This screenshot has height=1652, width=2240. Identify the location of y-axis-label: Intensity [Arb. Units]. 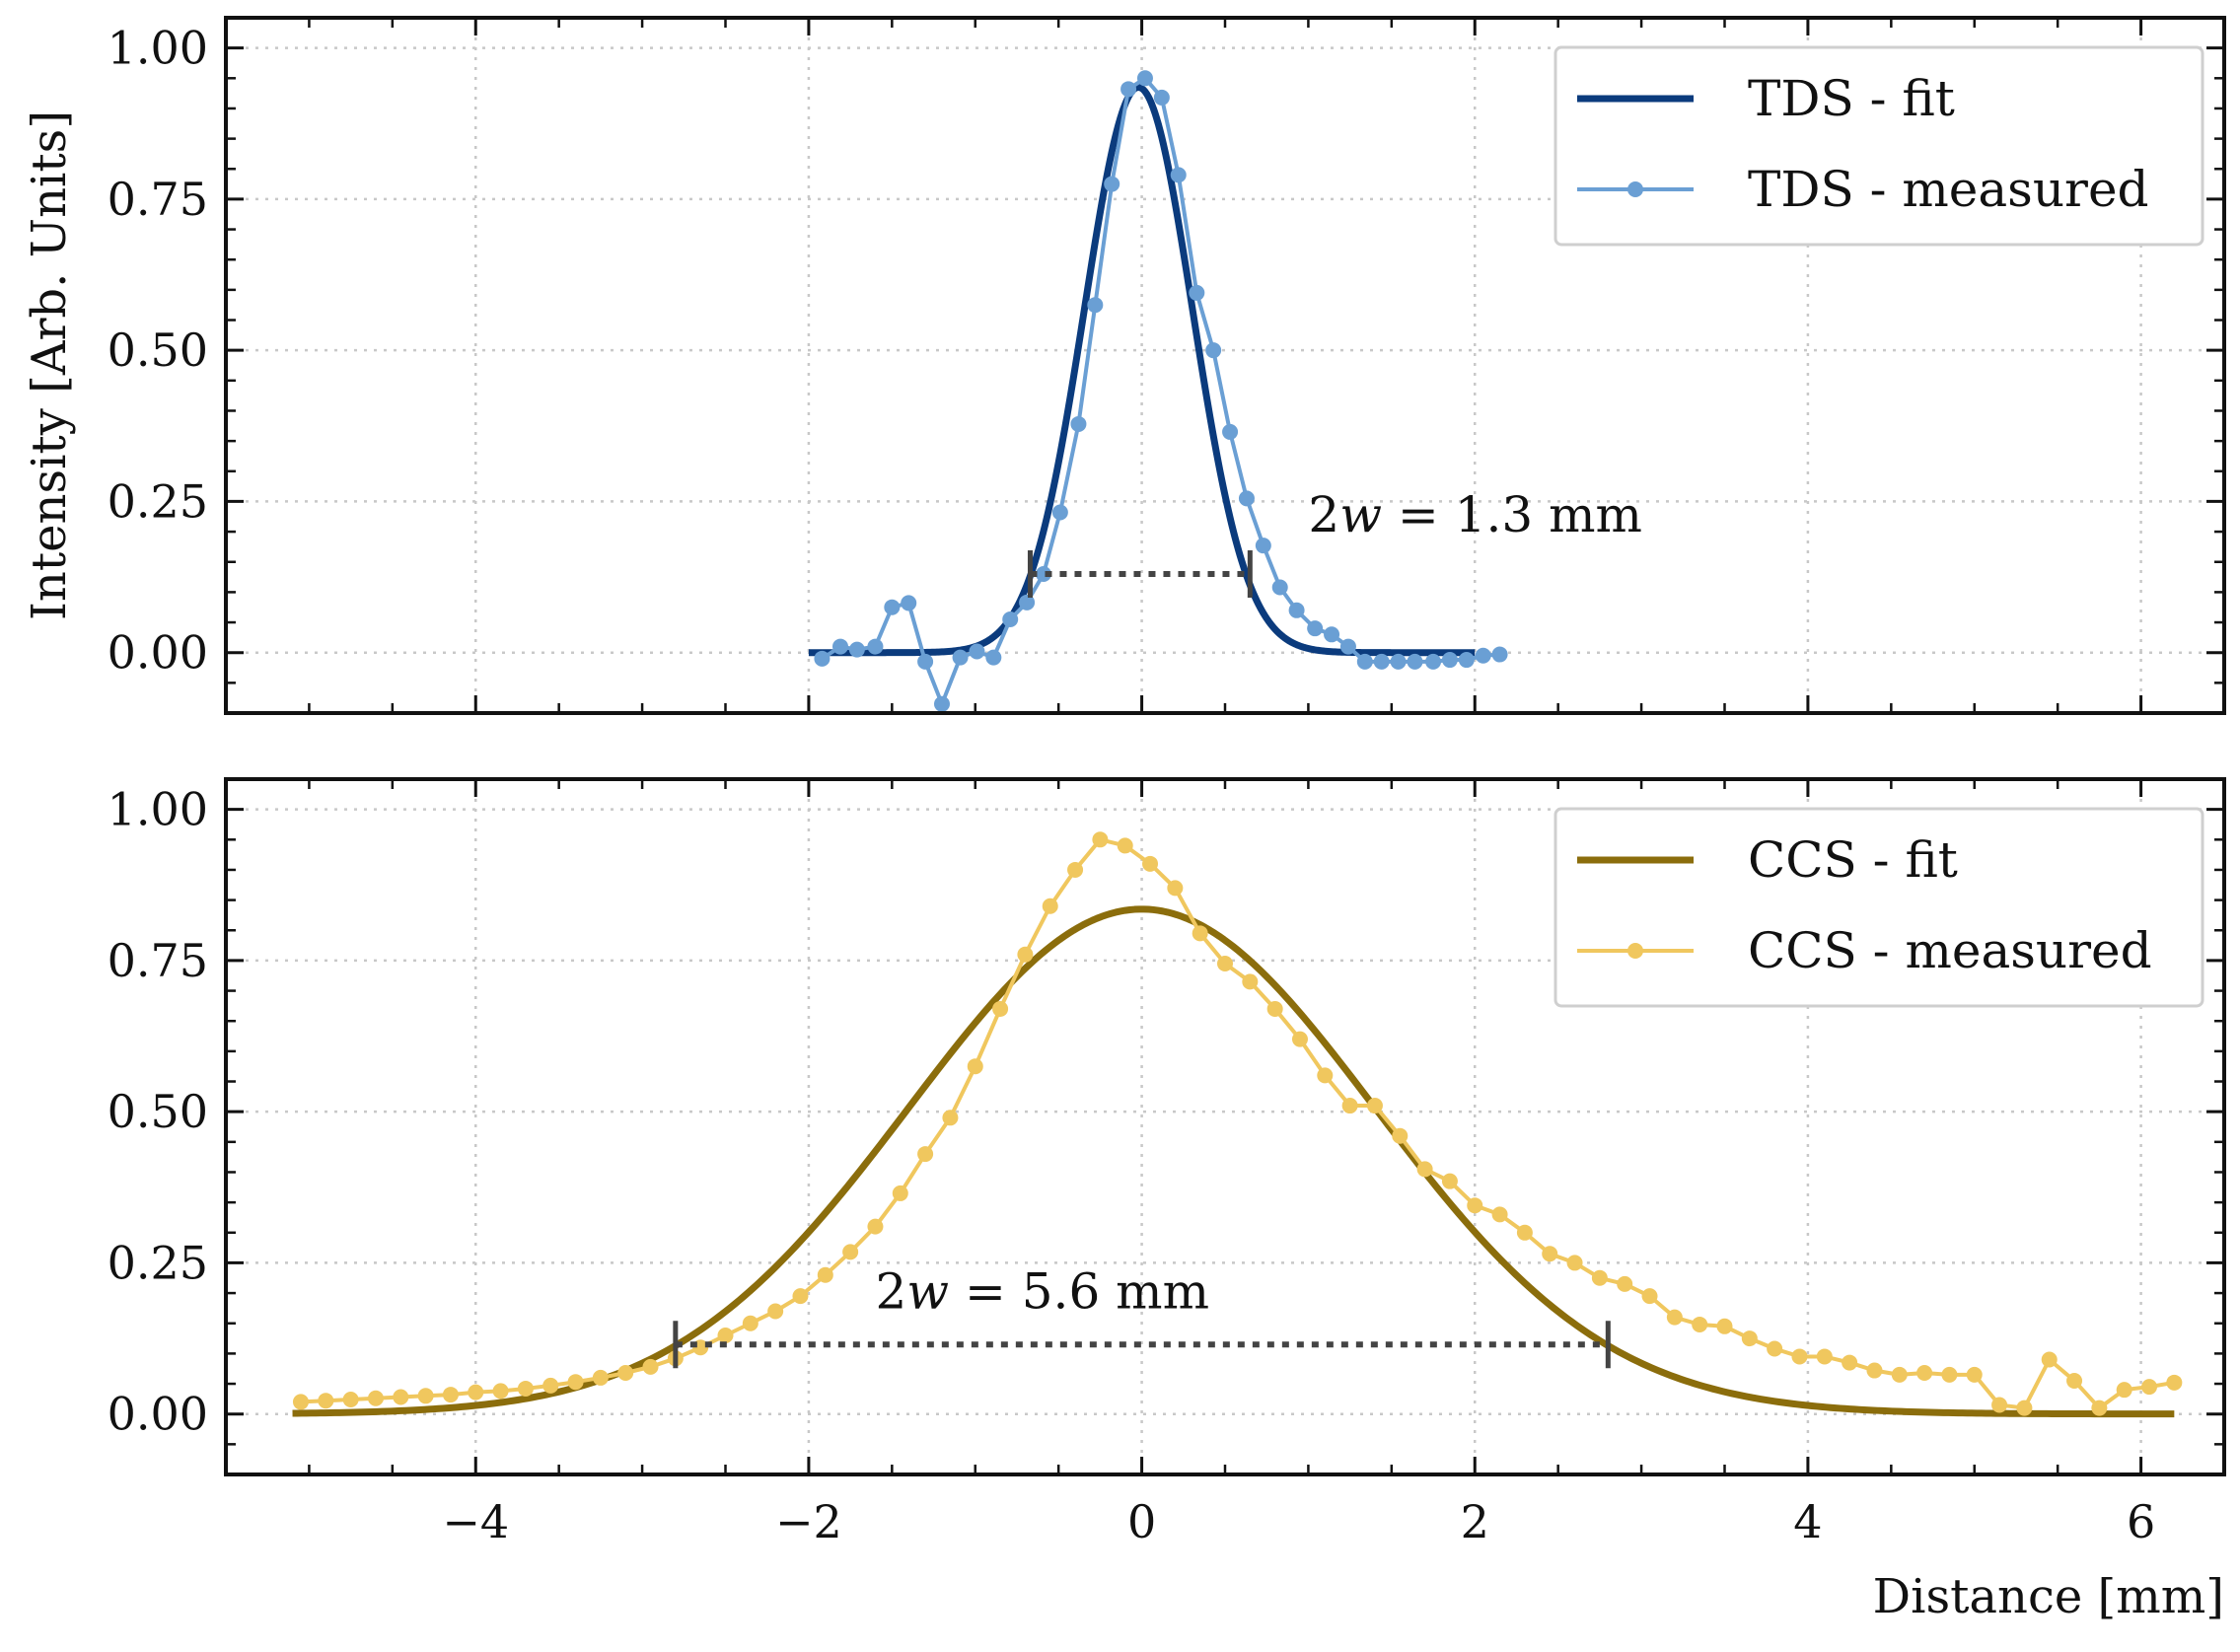
(49, 365).